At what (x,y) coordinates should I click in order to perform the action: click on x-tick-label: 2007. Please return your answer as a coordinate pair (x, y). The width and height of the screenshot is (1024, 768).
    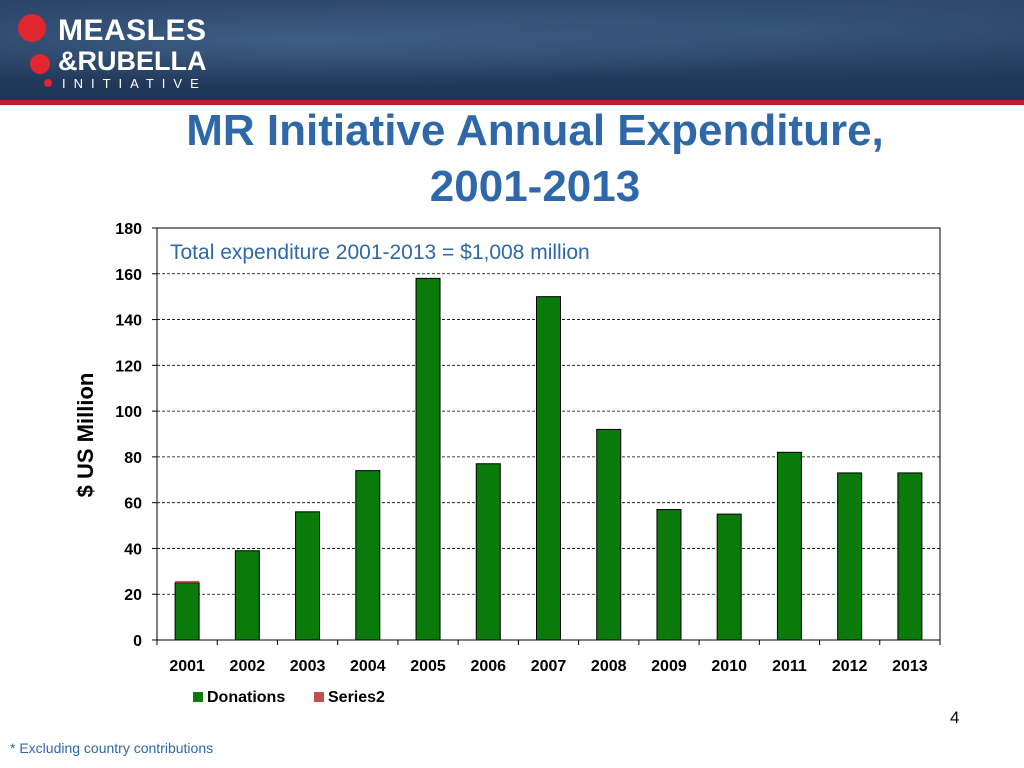
    Looking at the image, I should click on (549, 666).